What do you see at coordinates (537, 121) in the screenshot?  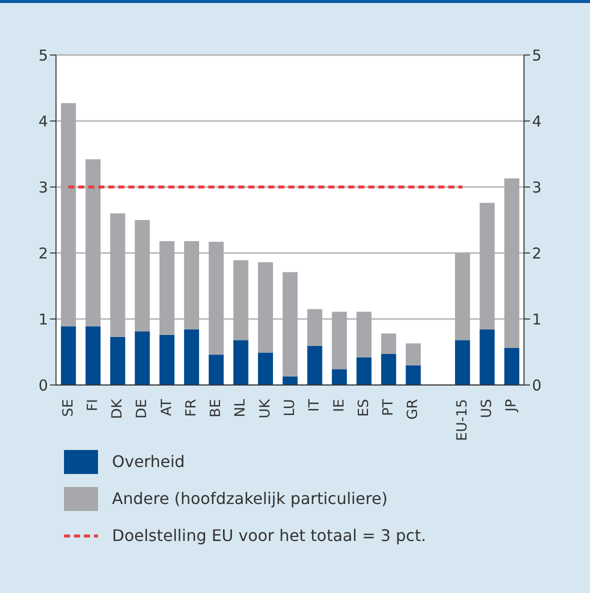 I see `y2-tick-label: 4` at bounding box center [537, 121].